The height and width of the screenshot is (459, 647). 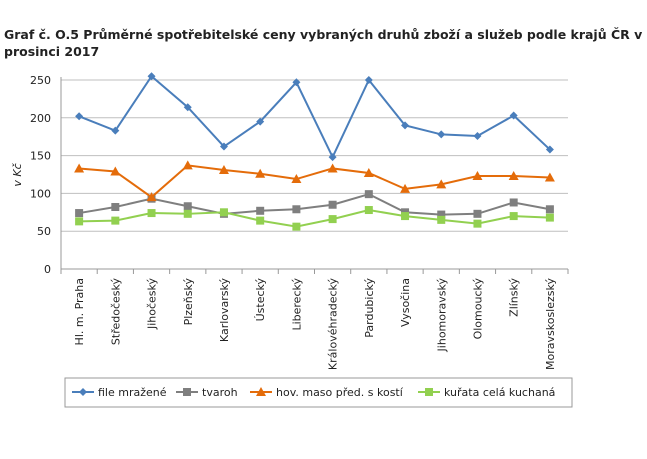 I want to click on y-axis-label: v Kč, so click(x=17, y=174).